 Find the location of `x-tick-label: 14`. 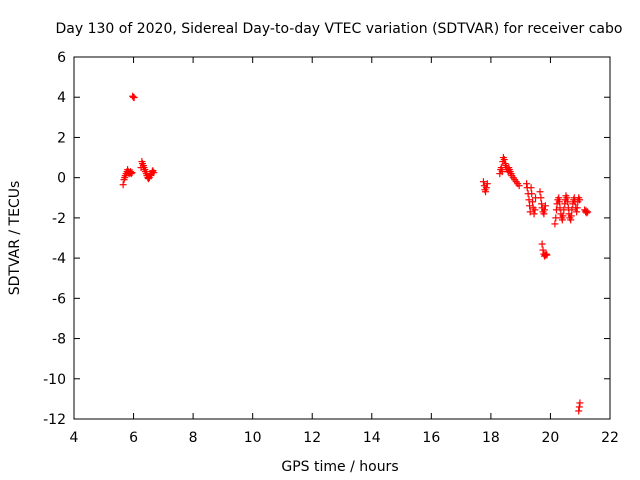

x-tick-label: 14 is located at coordinates (372, 438).